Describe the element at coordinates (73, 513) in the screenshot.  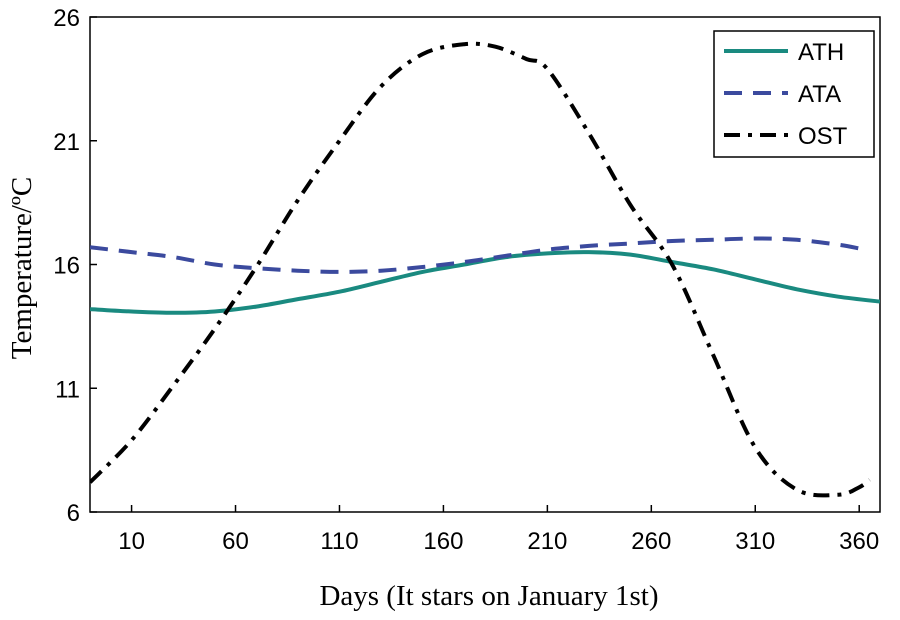
I see `y-tick-label: 6` at that location.